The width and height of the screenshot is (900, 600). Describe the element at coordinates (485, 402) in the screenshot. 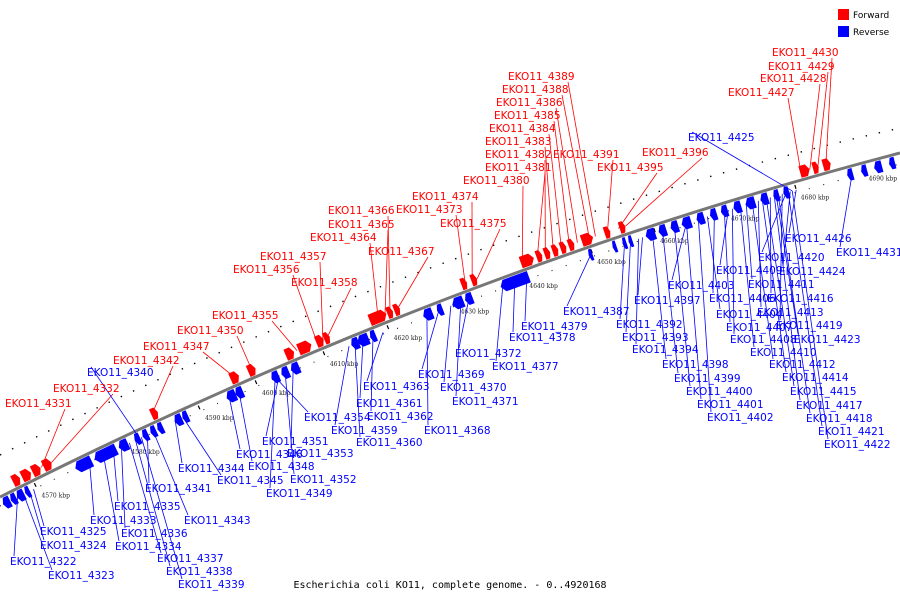

I see `gene-label: EKO11_4371` at that location.